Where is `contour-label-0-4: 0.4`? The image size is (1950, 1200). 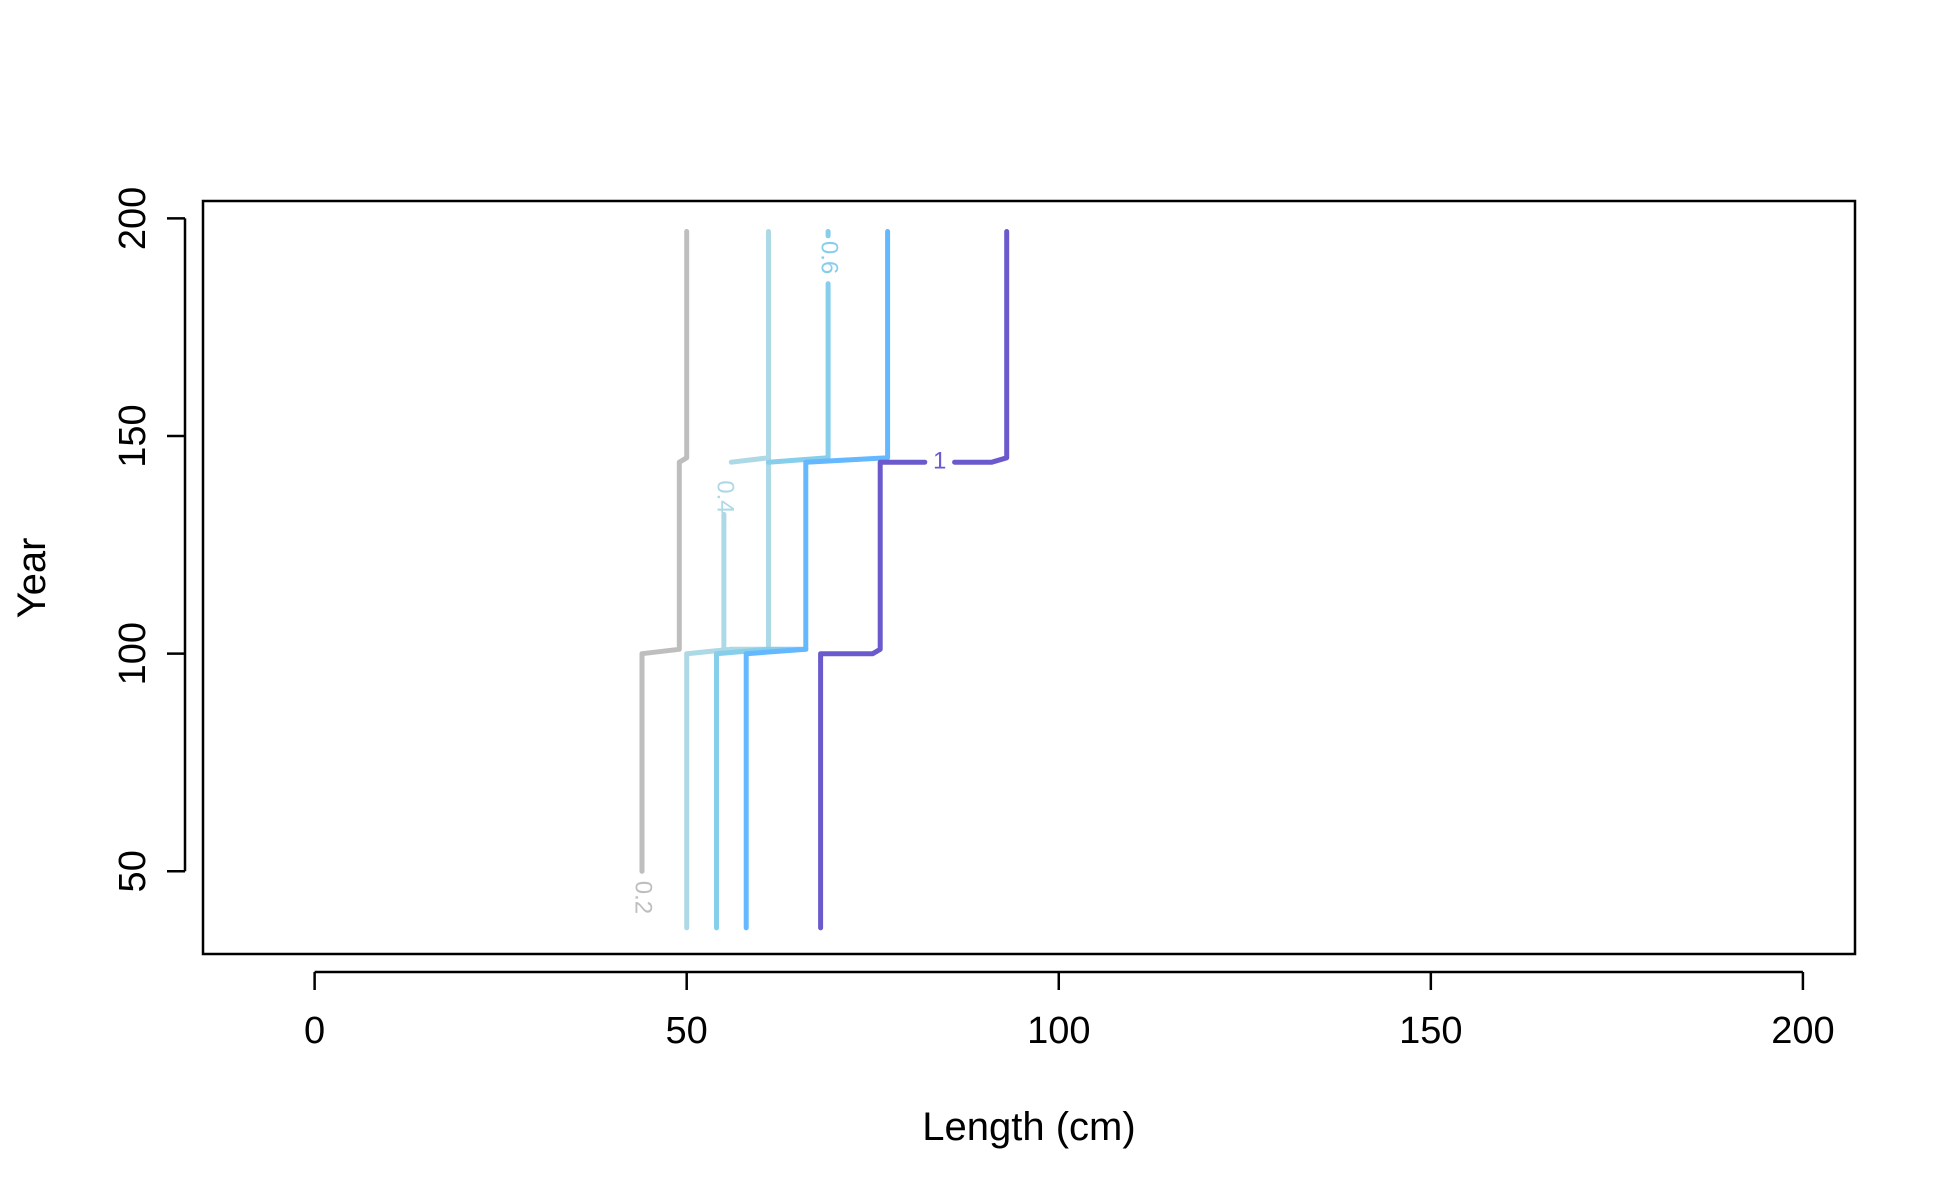 contour-label-0-4: 0.4 is located at coordinates (725, 496).